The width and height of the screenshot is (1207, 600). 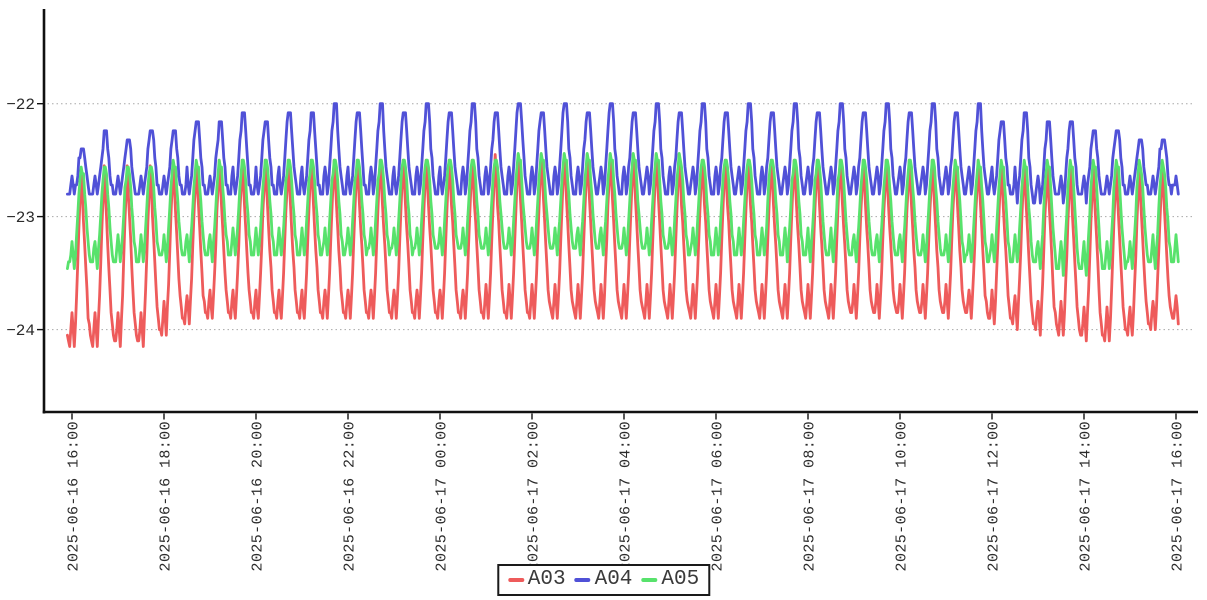 What do you see at coordinates (994, 496) in the screenshot?
I see `x-tick-label: 2025-06-17 12:00` at bounding box center [994, 496].